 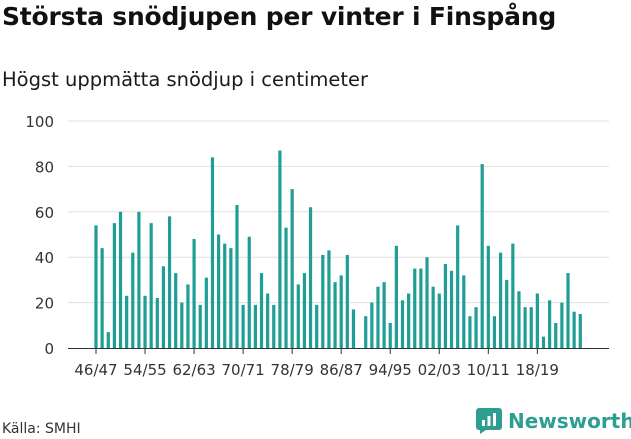 What do you see at coordinates (39, 122) in the screenshot?
I see `y-tick-label: 100` at bounding box center [39, 122].